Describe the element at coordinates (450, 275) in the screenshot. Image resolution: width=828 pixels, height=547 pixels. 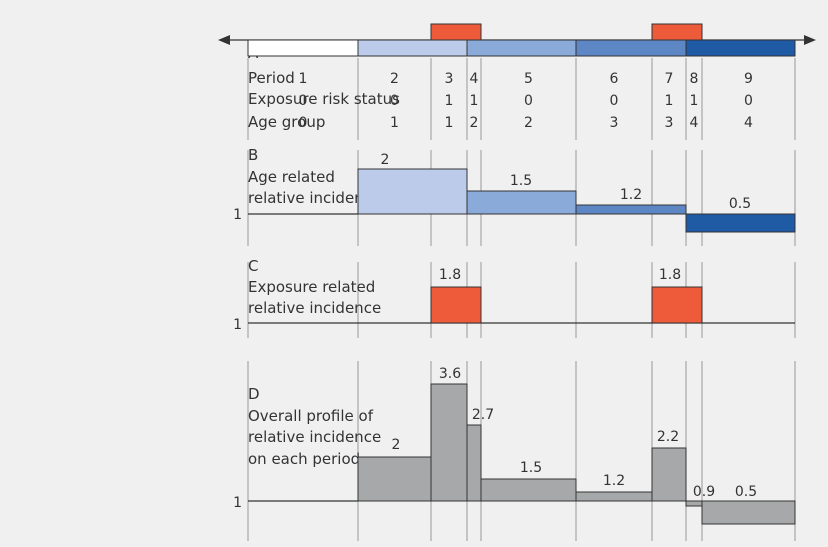
I see `exposure-ri-label-1: 1.8` at that location.